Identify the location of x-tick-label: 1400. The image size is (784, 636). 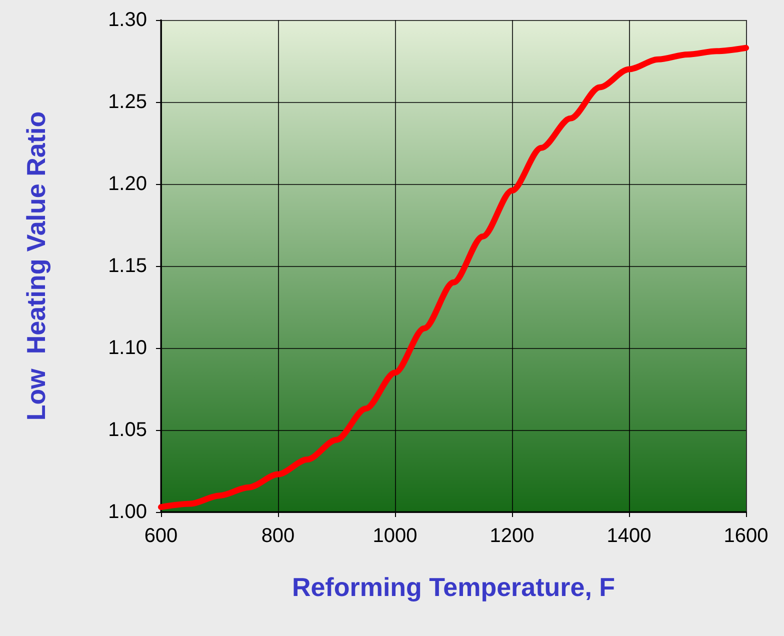
(629, 536).